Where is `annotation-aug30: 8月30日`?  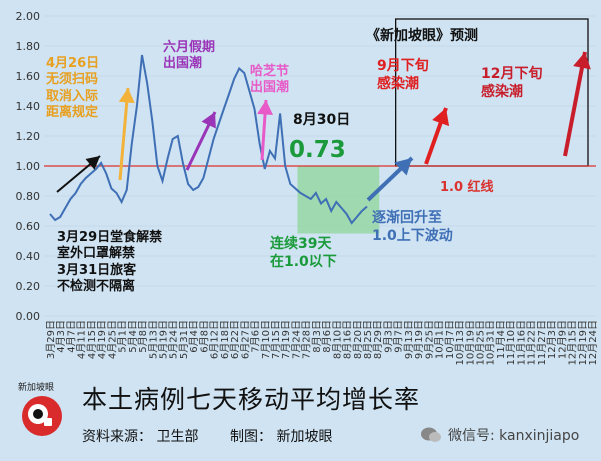
annotation-aug30: 8月30日 is located at coordinates (322, 120).